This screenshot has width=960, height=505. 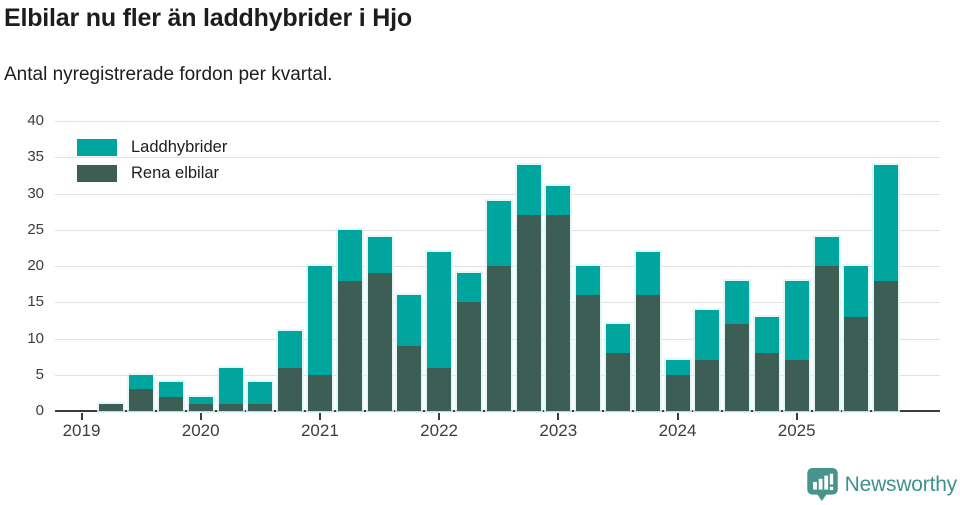 I want to click on bar-2020-q4, so click(x=290, y=371).